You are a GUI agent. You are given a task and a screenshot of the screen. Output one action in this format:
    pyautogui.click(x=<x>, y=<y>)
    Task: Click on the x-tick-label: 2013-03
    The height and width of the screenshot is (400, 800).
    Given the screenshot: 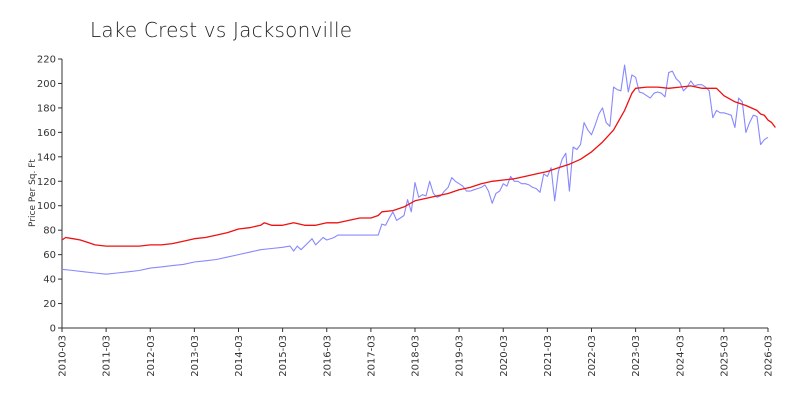 What is the action you would take?
    pyautogui.click(x=195, y=356)
    